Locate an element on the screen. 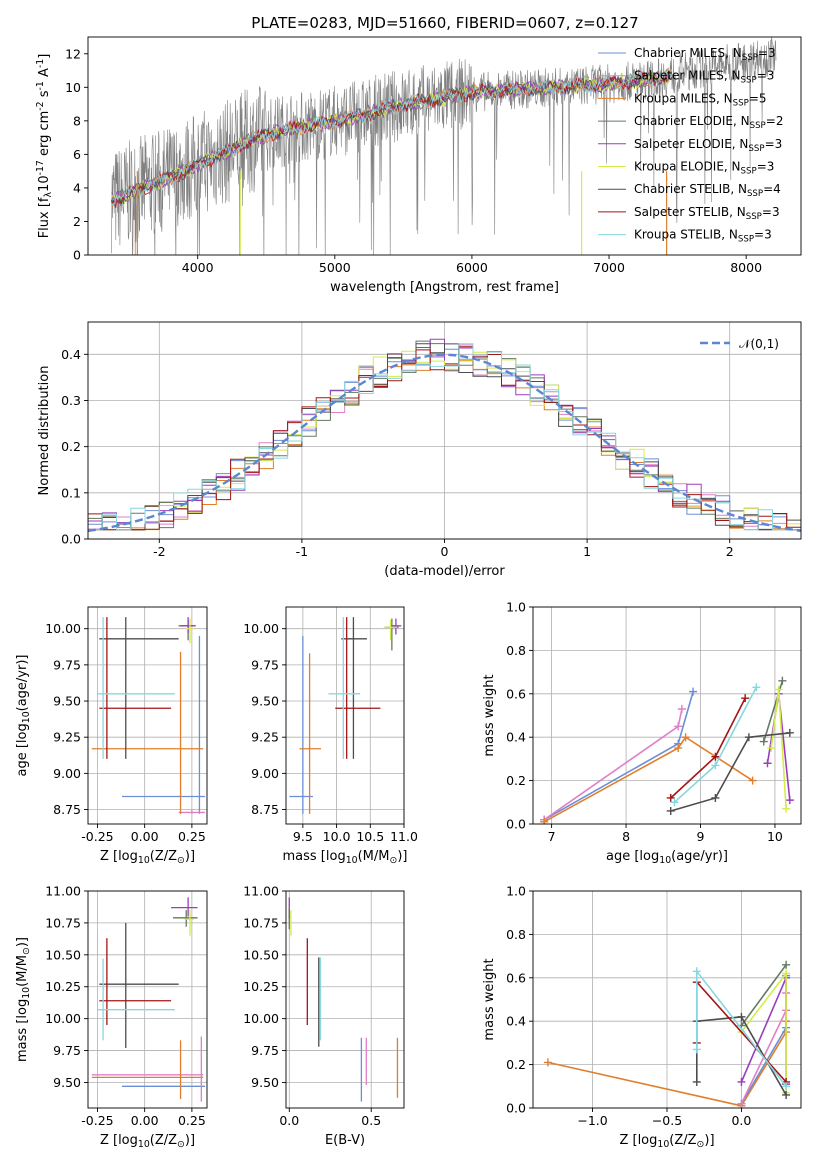  y-tick-label: 6 is located at coordinates (77, 154).